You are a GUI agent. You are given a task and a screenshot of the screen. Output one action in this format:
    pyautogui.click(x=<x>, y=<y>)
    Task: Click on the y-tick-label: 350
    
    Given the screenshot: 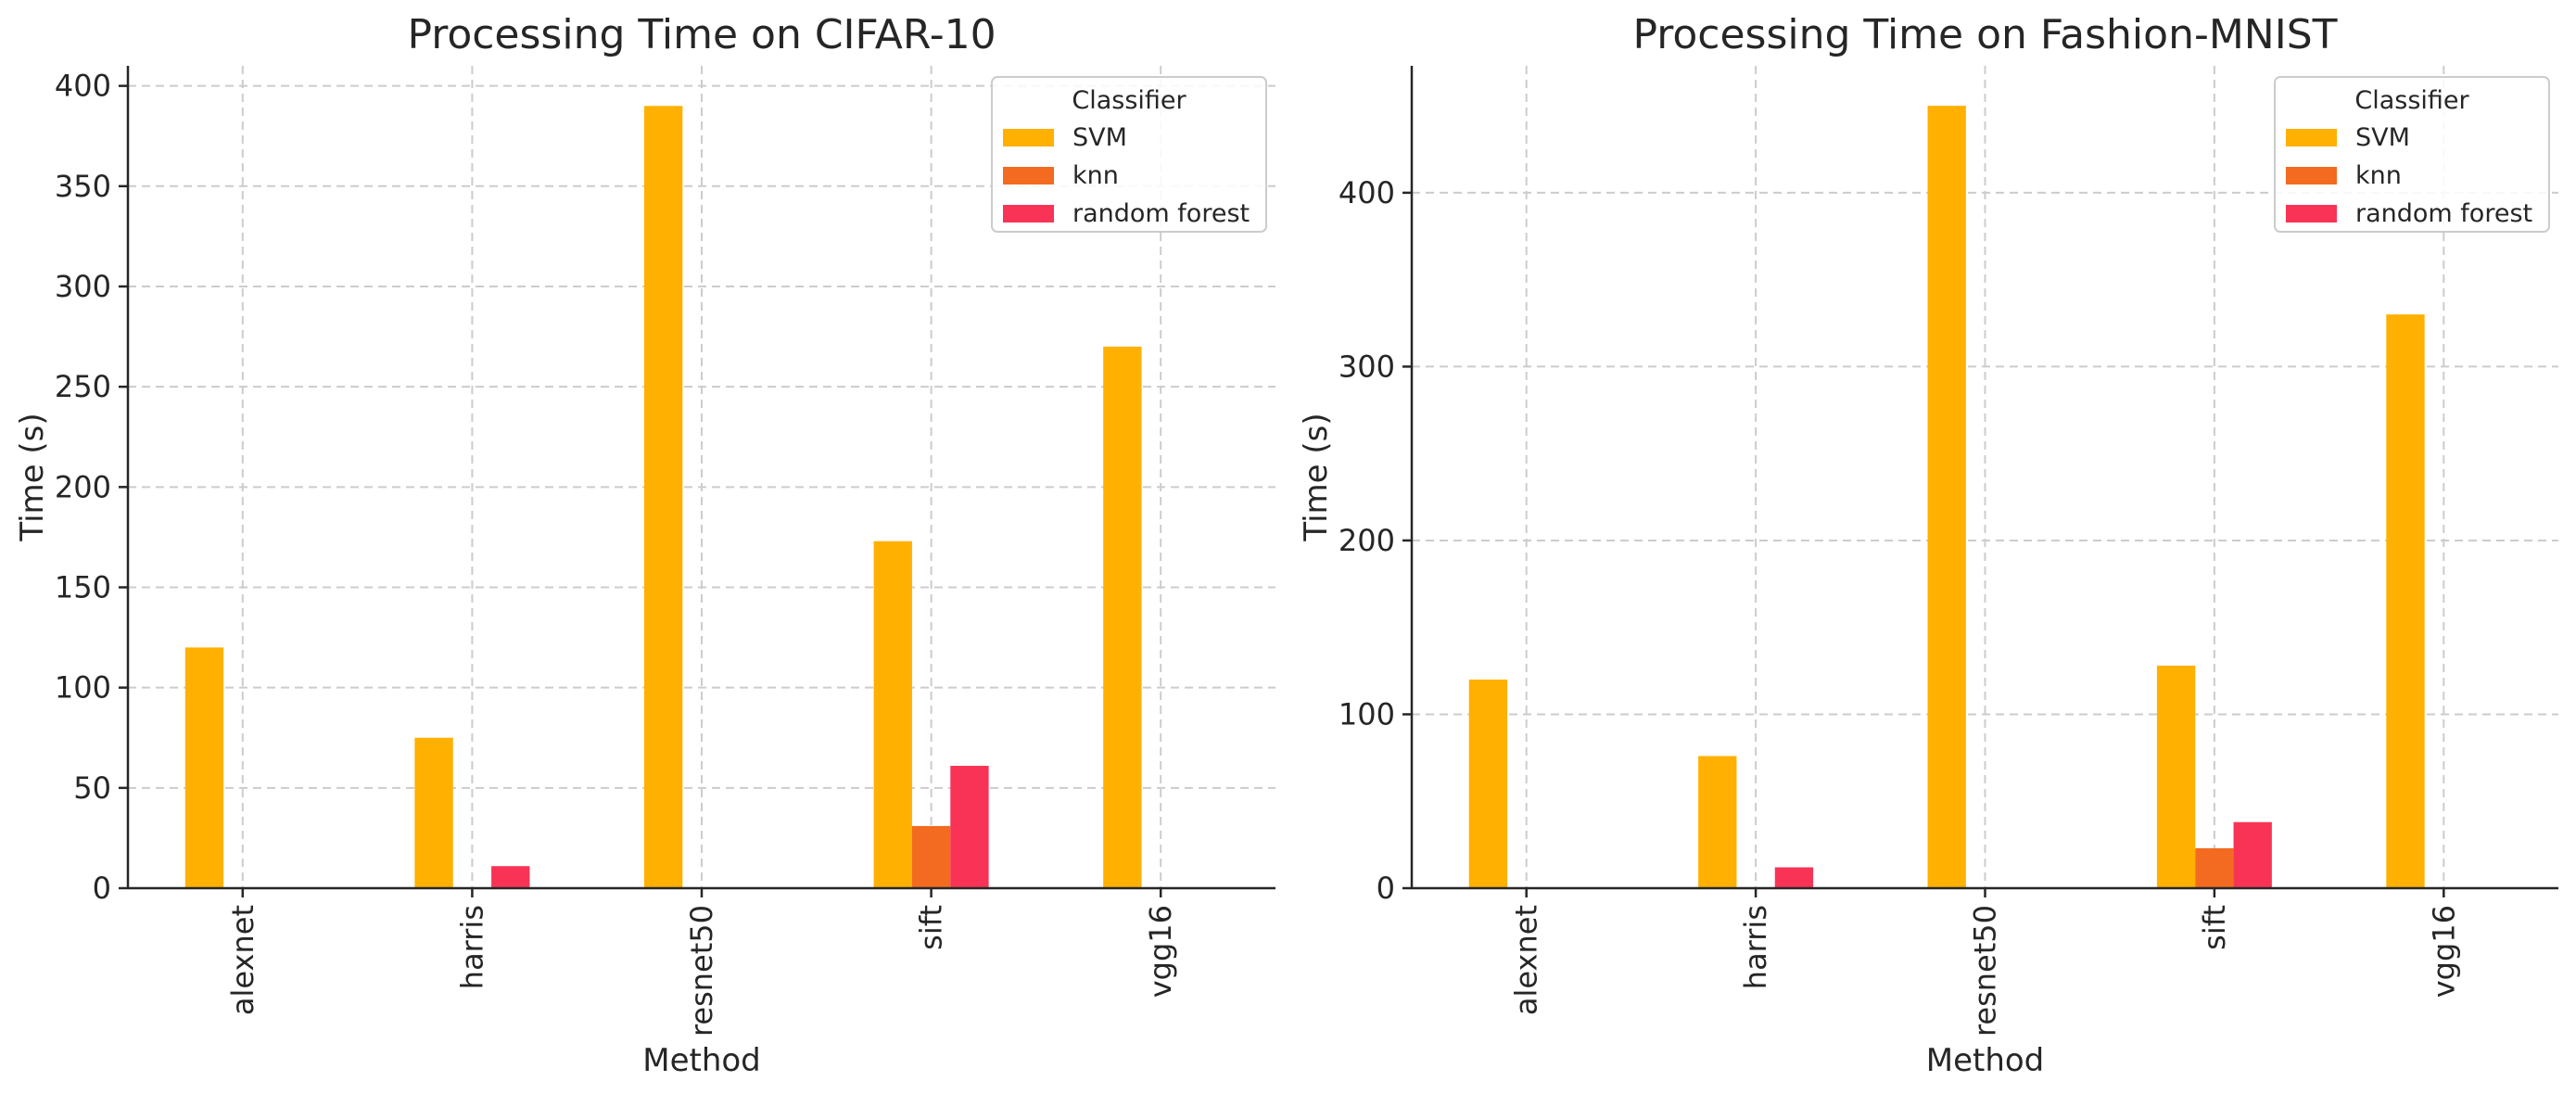 What is the action you would take?
    pyautogui.click(x=83, y=186)
    